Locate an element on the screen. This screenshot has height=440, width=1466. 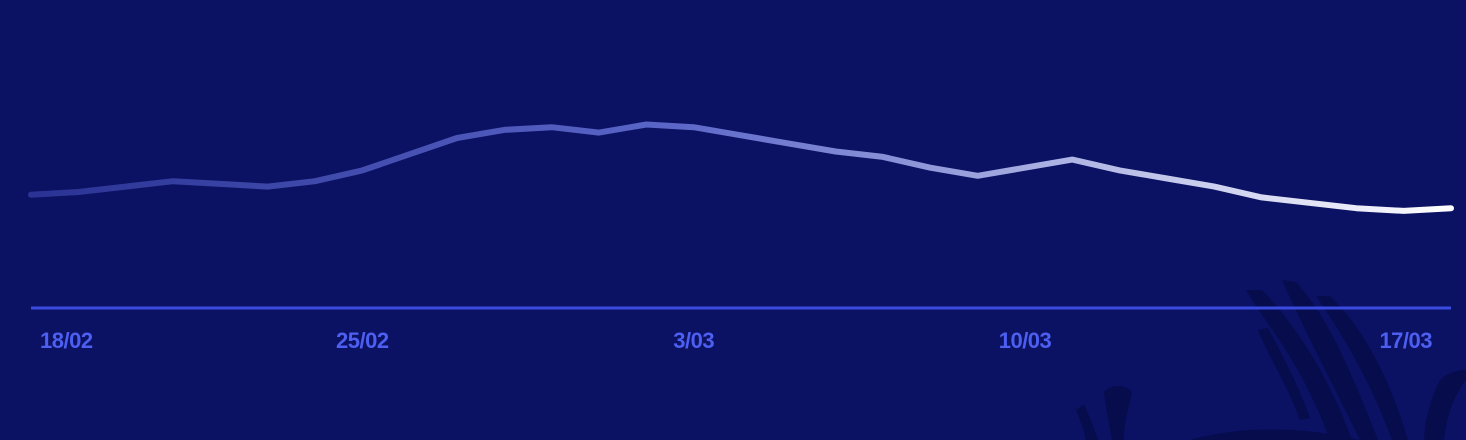
seaweed-decoration is located at coordinates (1271, 360).